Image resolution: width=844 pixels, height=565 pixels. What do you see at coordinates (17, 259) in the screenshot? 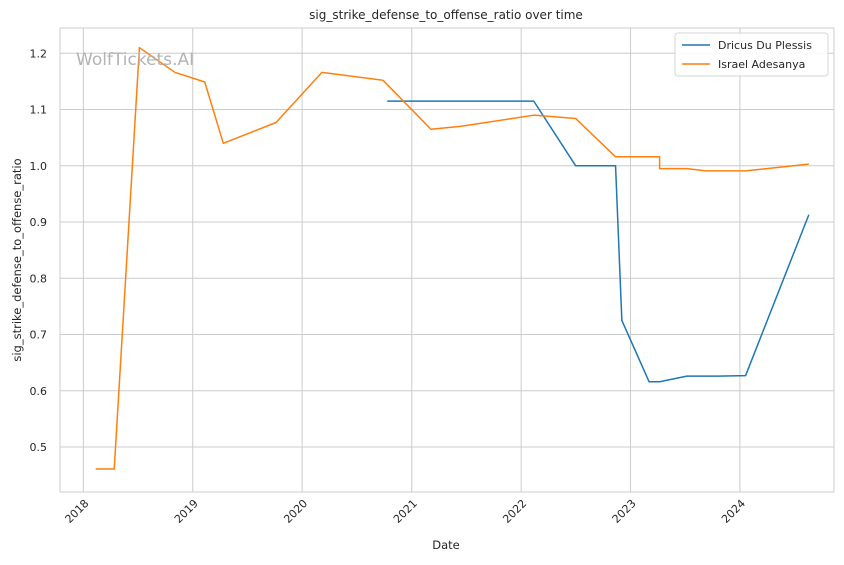
I see `y-axis-label: sig_strike_defense_to_offense_ratio` at bounding box center [17, 259].